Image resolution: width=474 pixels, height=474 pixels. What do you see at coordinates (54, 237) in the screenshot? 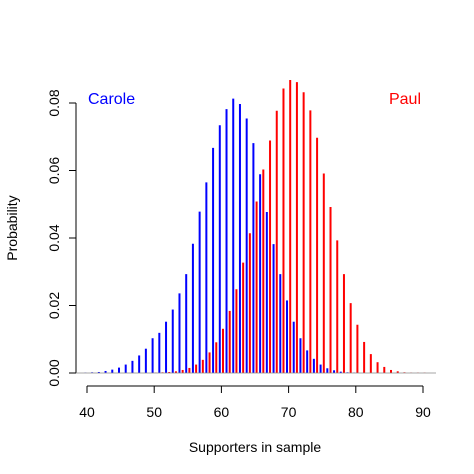
I see `y-tick-label: 0.04` at bounding box center [54, 237].